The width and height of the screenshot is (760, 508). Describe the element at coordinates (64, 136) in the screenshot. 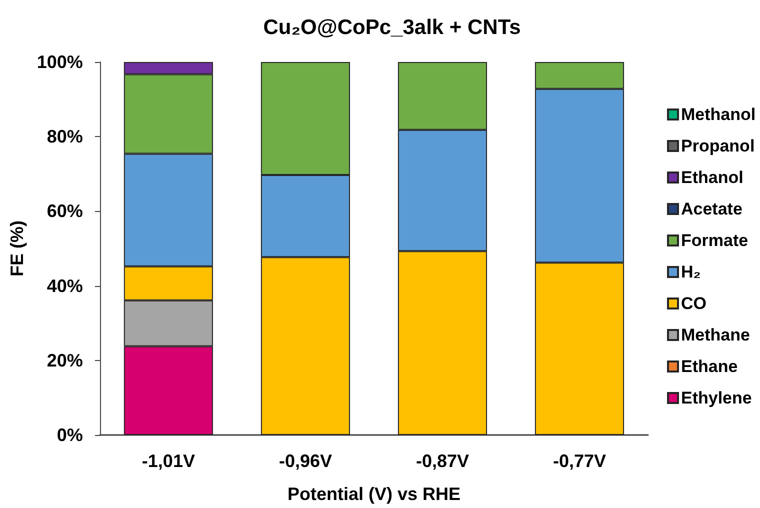

I see `y-tick-label: 80%` at that location.